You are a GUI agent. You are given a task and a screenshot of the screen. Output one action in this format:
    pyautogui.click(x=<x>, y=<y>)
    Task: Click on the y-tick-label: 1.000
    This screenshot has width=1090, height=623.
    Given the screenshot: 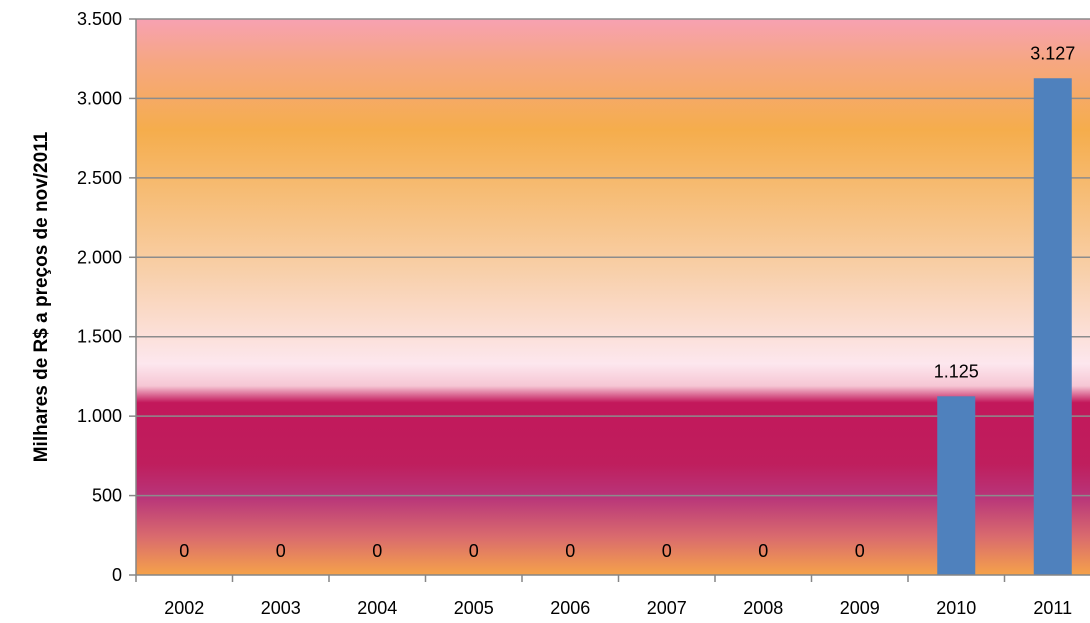 What is the action you would take?
    pyautogui.click(x=99, y=416)
    